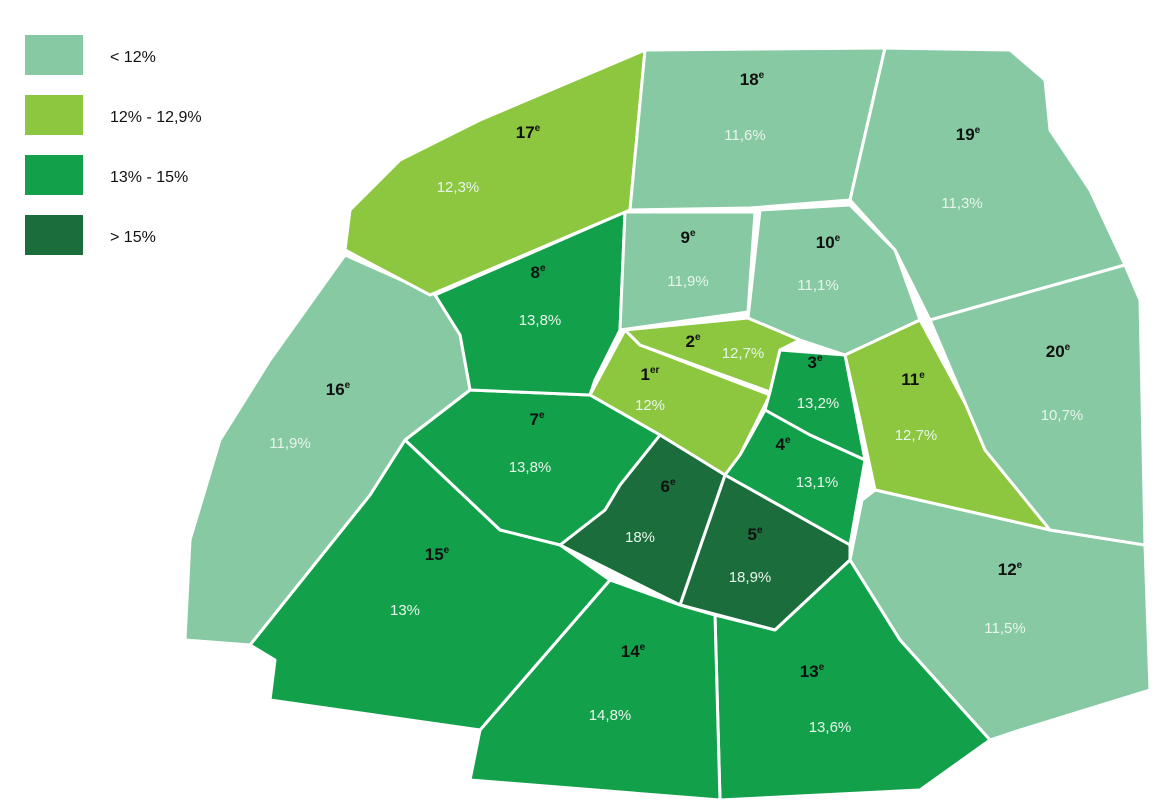 This screenshot has width=1152, height=801. Describe the element at coordinates (1004, 628) in the screenshot. I see `arrondissement-value: 11,5%` at that location.